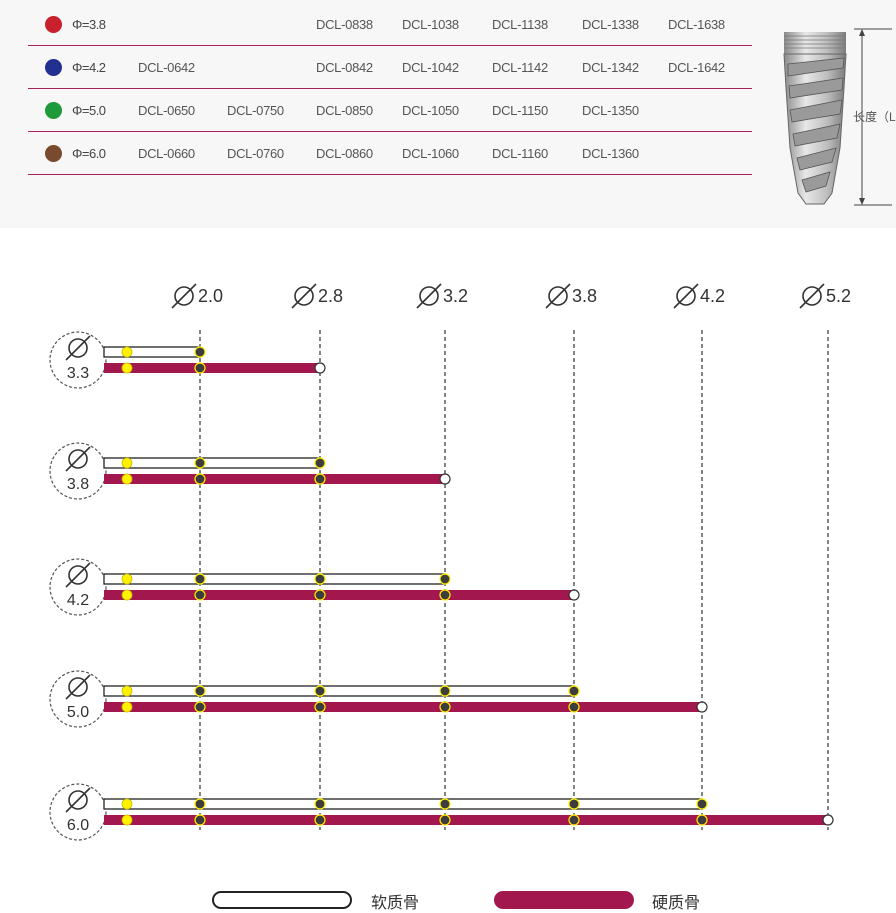  Describe the element at coordinates (282, 900) in the screenshot. I see `legend-soft-bone-swatch` at that location.